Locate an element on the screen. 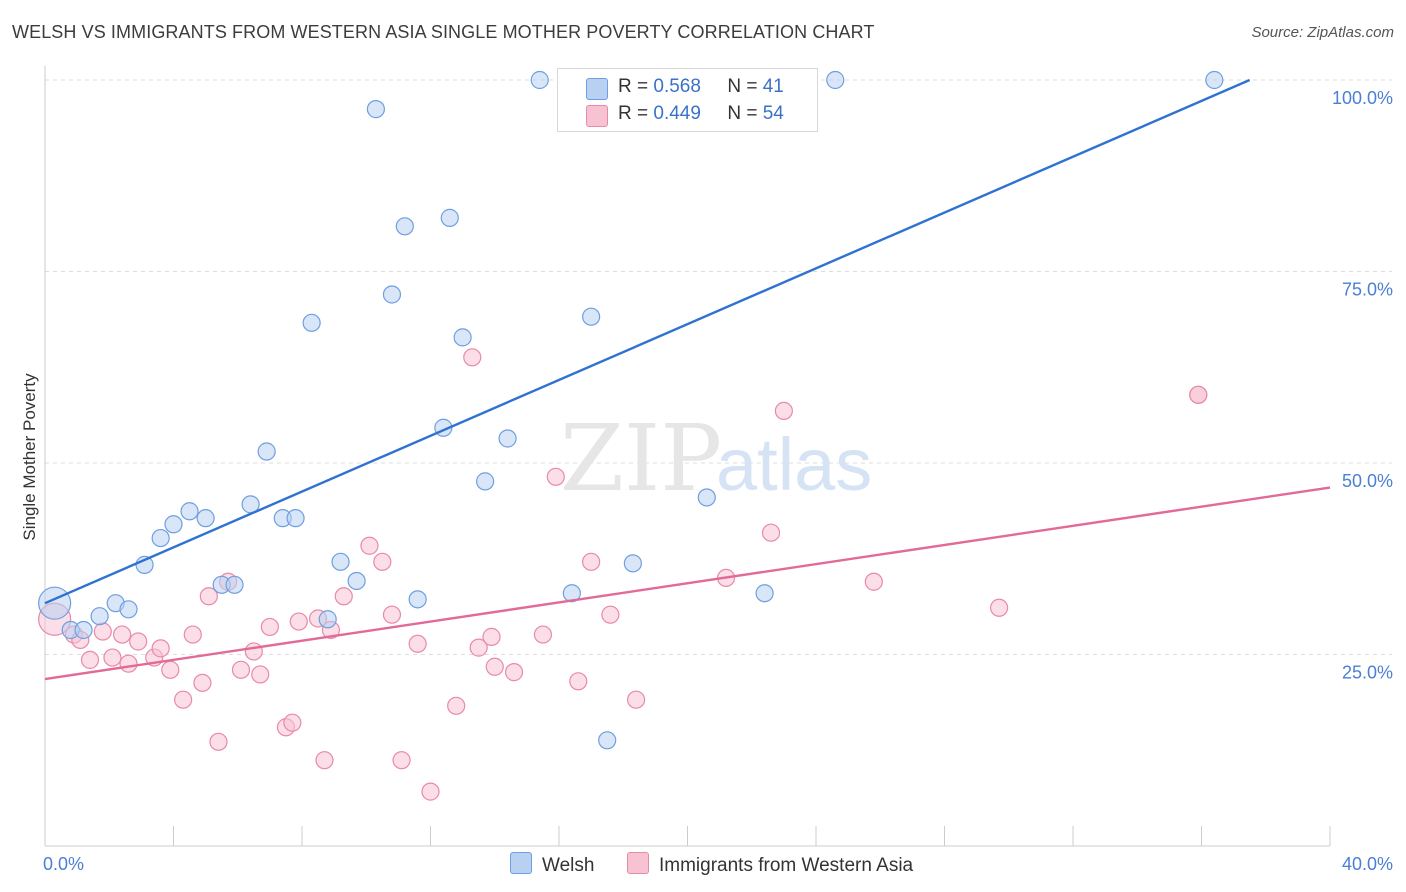  n-label: N = is located at coordinates (742, 86).